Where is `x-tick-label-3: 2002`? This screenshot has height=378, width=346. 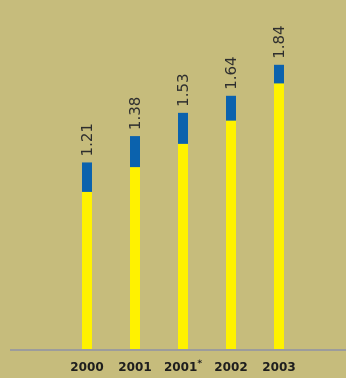
x-tick-label-3: 2002 is located at coordinates (230, 367).